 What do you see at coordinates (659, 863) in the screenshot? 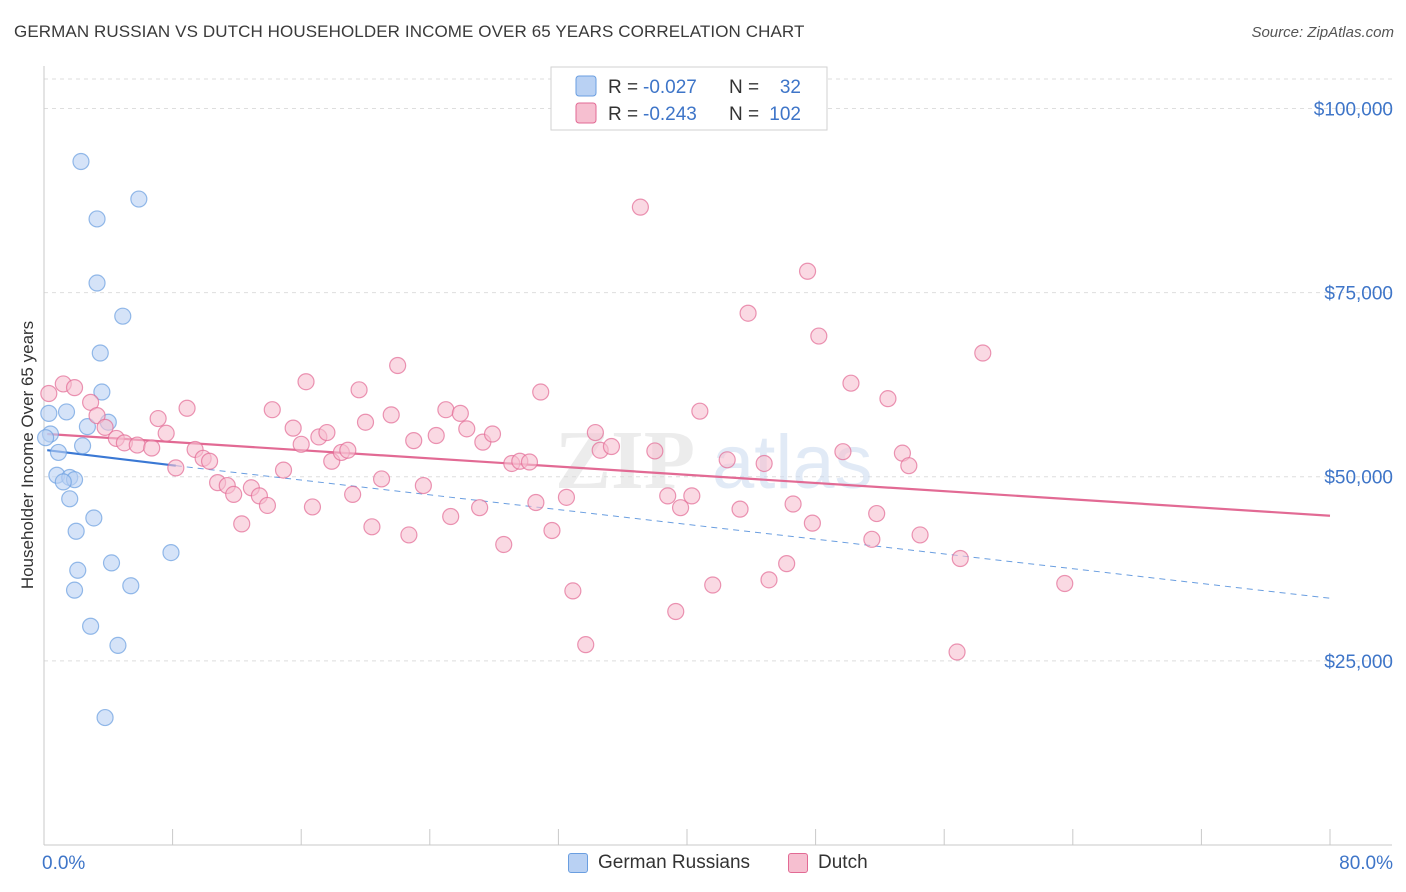
I see `legend-item-german-russians: German Russians` at bounding box center [659, 863].